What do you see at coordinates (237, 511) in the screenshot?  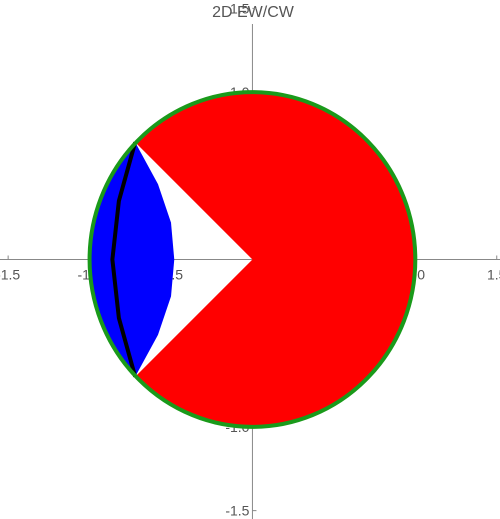 I see `y-tick-label: -1.5` at bounding box center [237, 511].